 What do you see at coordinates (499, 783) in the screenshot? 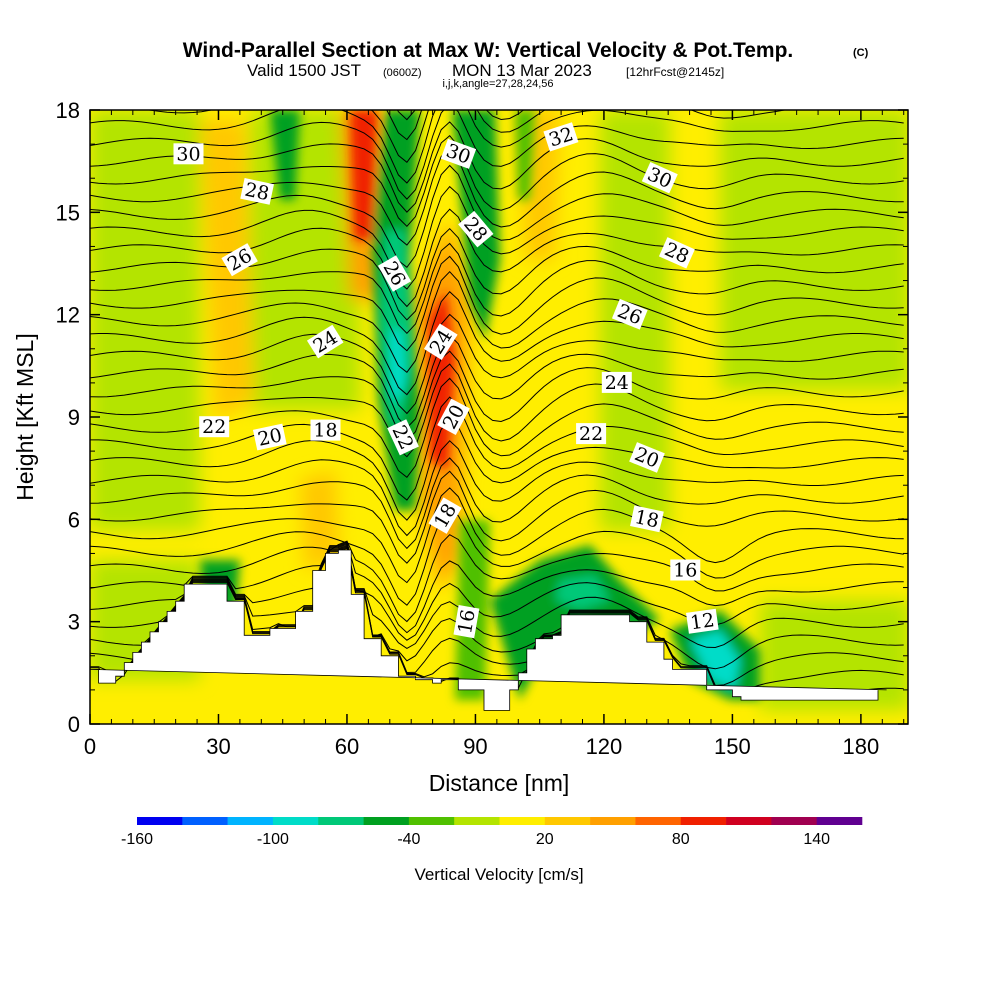
I see `x-axis-label: Distance [nm]` at bounding box center [499, 783].